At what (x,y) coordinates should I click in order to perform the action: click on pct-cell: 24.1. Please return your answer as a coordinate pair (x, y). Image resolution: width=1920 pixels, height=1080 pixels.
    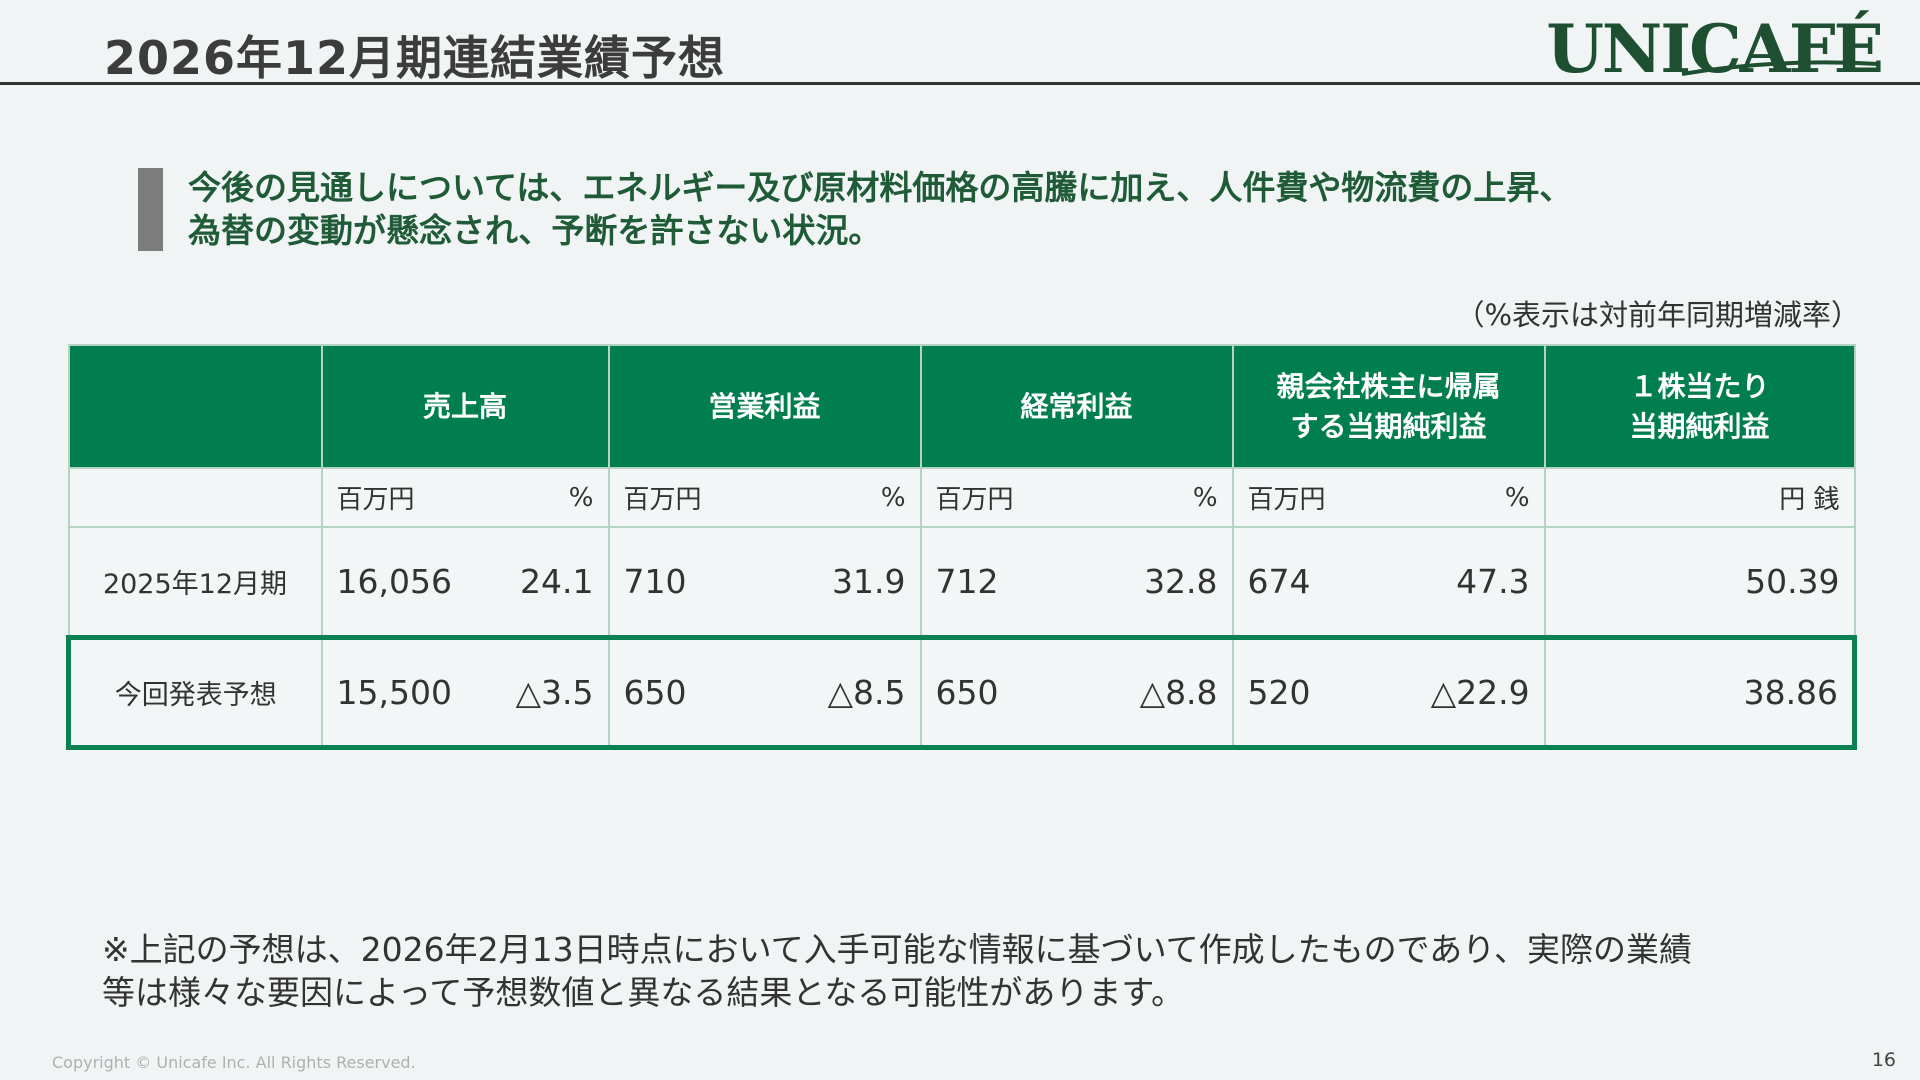
    Looking at the image, I should click on (539, 582).